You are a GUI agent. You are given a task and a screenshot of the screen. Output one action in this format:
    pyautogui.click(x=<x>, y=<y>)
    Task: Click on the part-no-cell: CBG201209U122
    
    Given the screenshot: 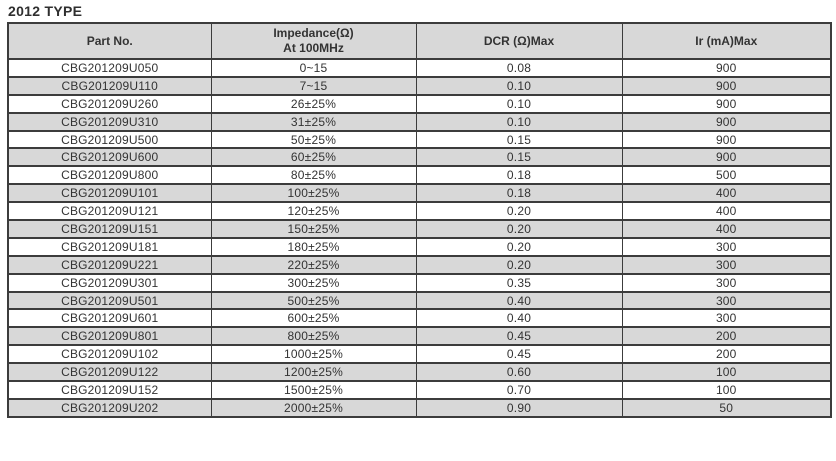 What is the action you would take?
    pyautogui.click(x=109, y=372)
    